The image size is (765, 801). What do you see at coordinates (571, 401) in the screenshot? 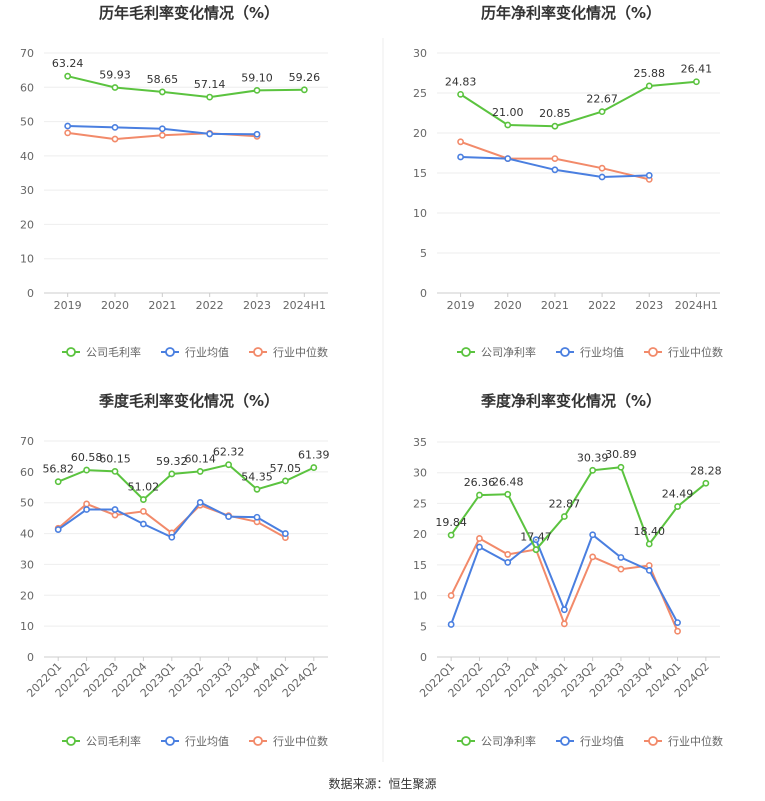
I see `chart-title: 季度净利率变化情况（%）` at bounding box center [571, 401].